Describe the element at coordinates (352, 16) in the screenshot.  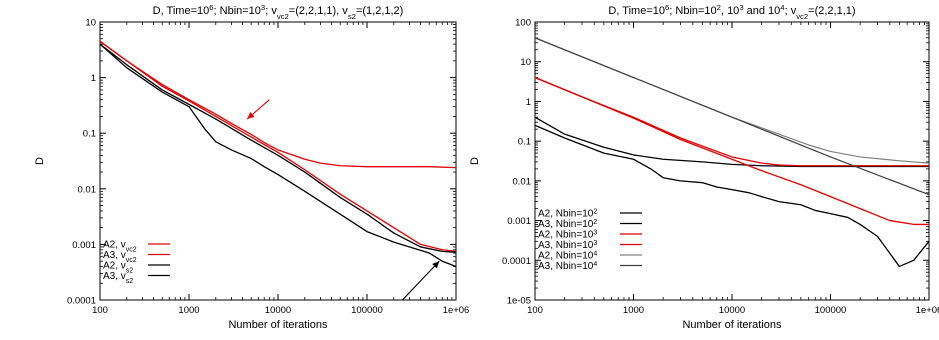
I see `chart-title-part: s2` at that location.